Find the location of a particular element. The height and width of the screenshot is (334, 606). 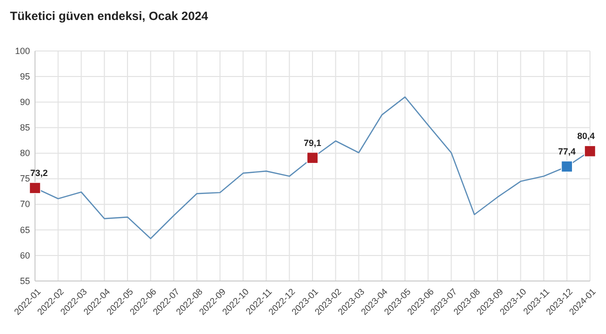

y-tick-label: 70 is located at coordinates (25, 204).